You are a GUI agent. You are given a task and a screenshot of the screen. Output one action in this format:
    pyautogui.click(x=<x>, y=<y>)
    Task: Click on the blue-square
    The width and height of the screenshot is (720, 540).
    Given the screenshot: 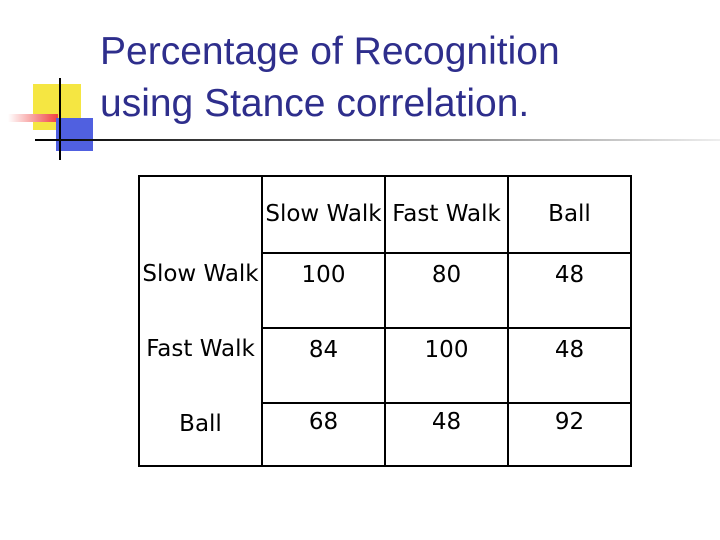 What is the action you would take?
    pyautogui.click(x=74, y=134)
    